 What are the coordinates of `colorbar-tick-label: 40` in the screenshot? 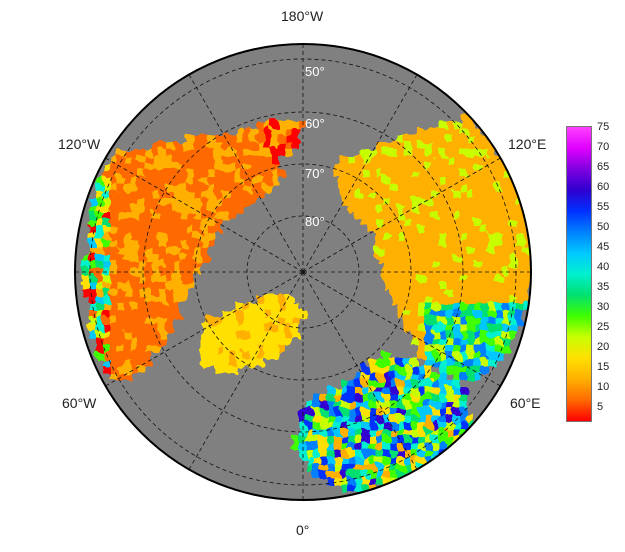 It's located at (603, 267).